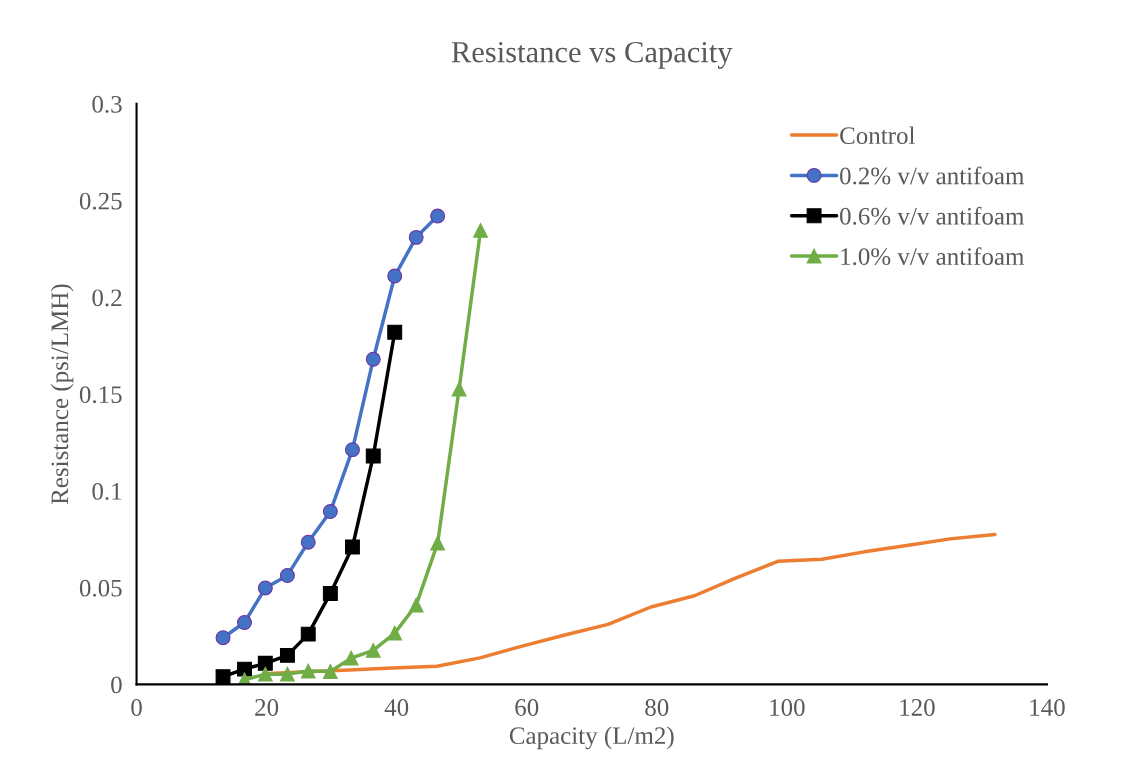  Describe the element at coordinates (527, 707) in the screenshot. I see `x-tick-label: 60` at that location.